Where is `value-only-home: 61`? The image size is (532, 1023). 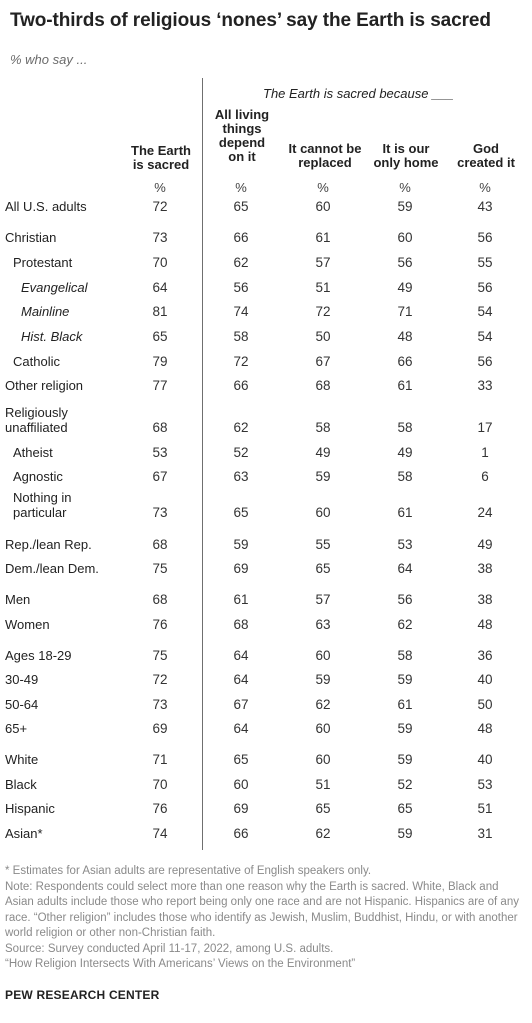
value-only-home: 61 is located at coordinates (405, 704).